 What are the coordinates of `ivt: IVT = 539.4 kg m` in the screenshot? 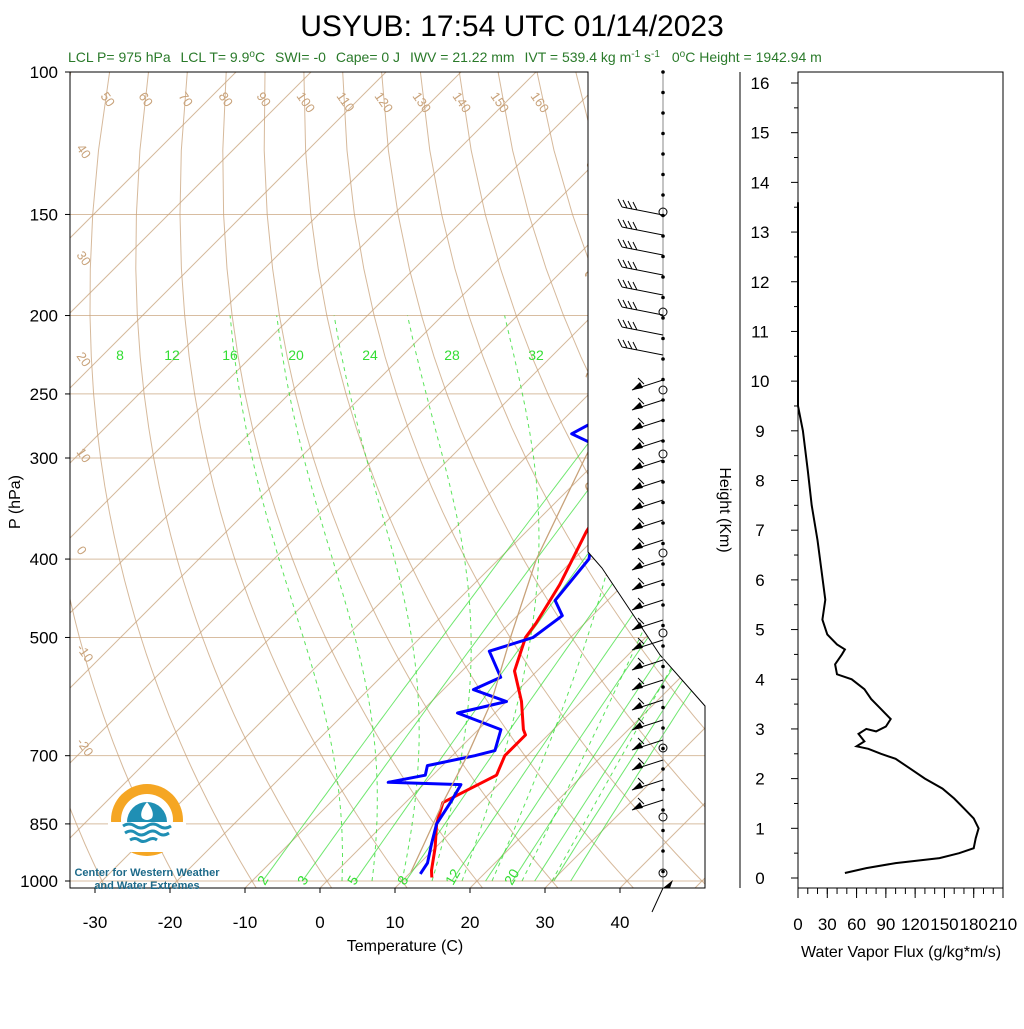 It's located at (578, 57).